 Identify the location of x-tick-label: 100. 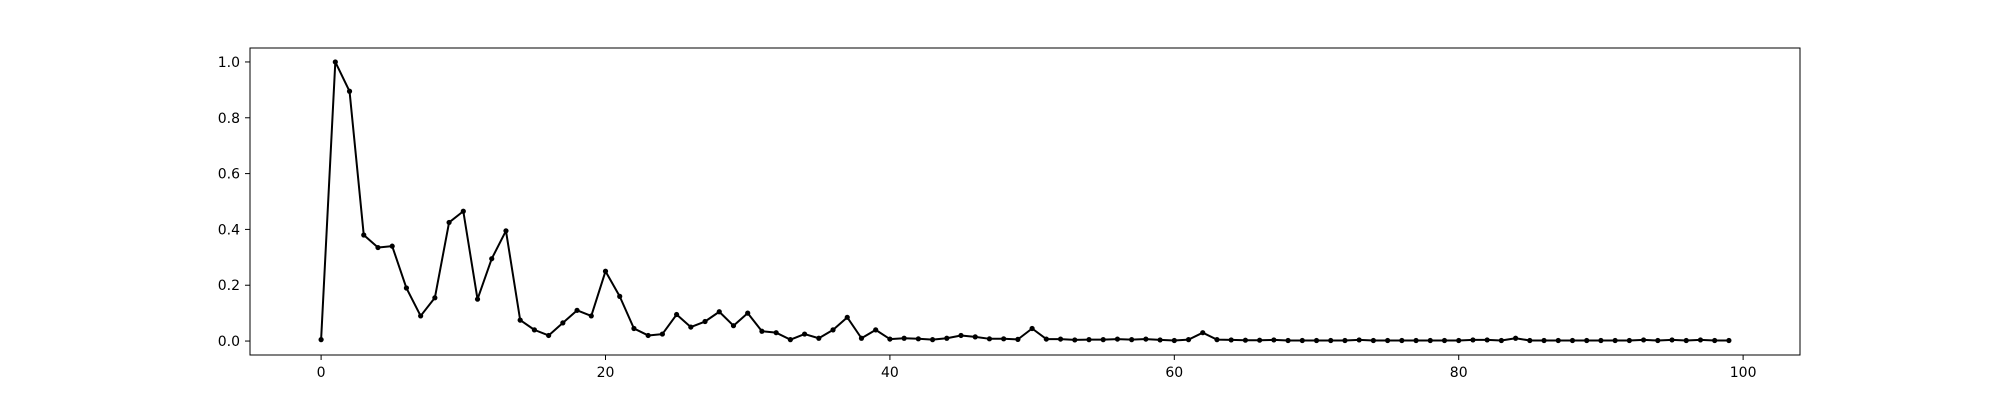
(1743, 373).